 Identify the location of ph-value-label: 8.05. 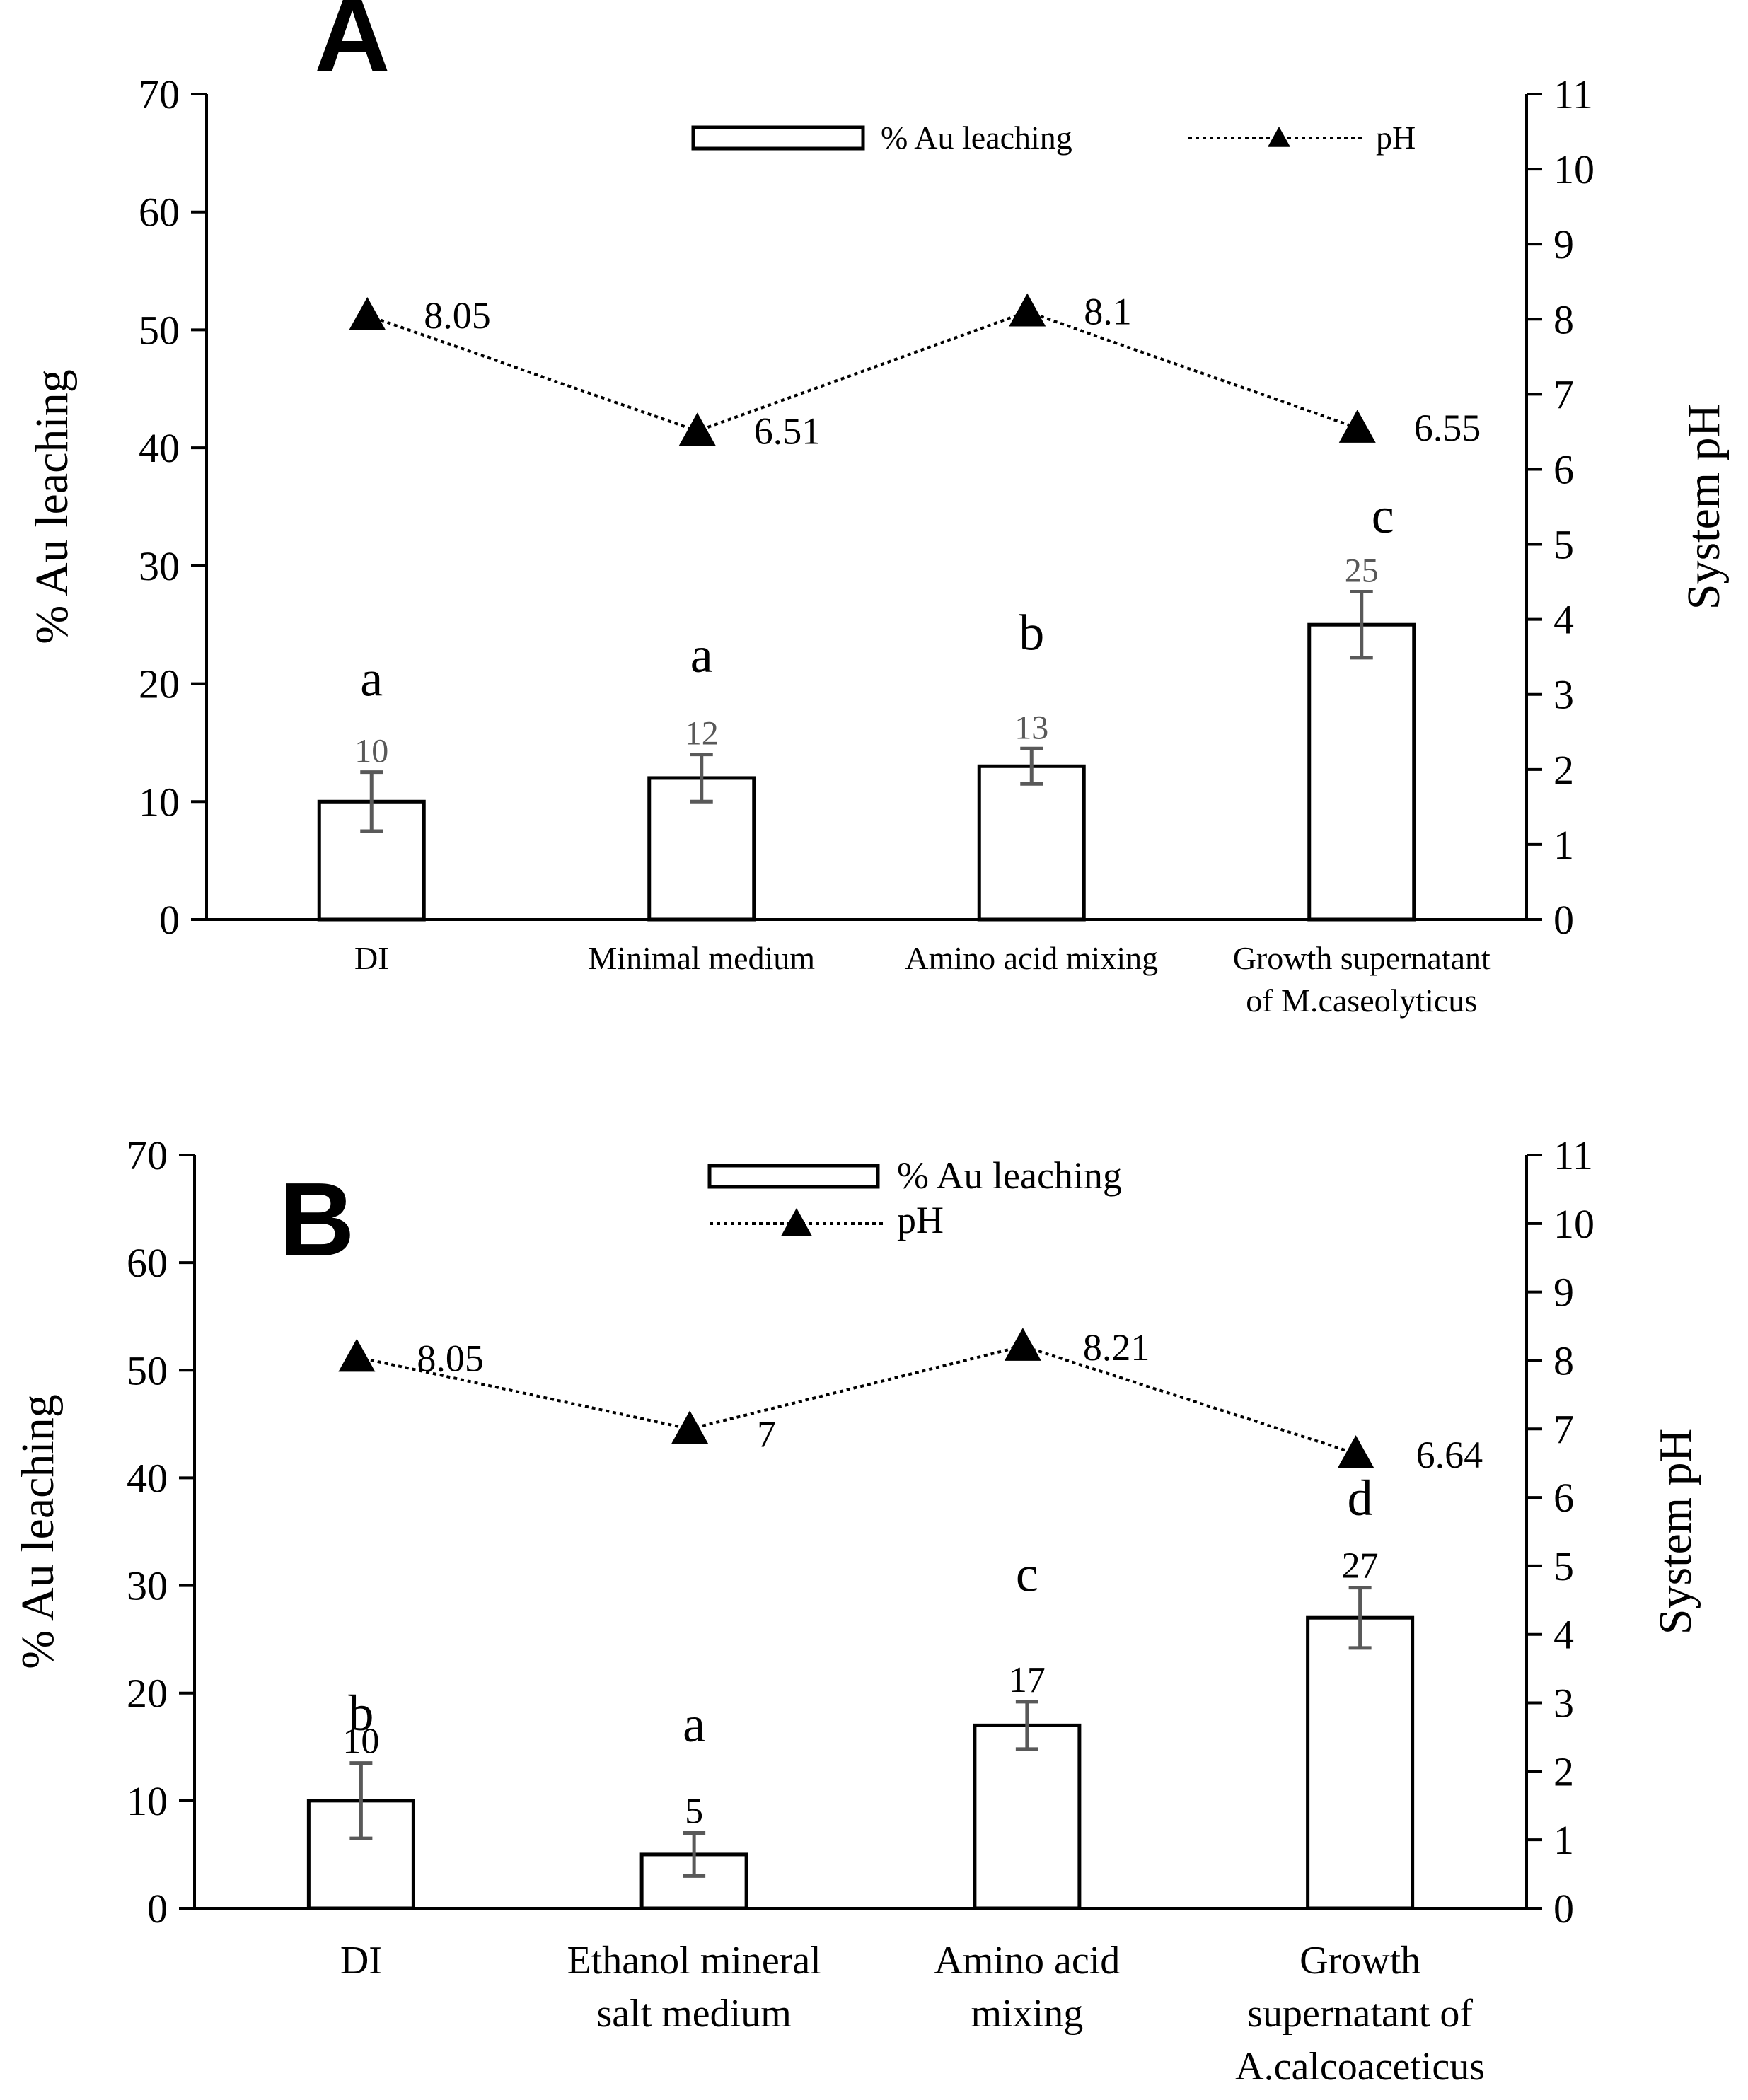
(458, 315).